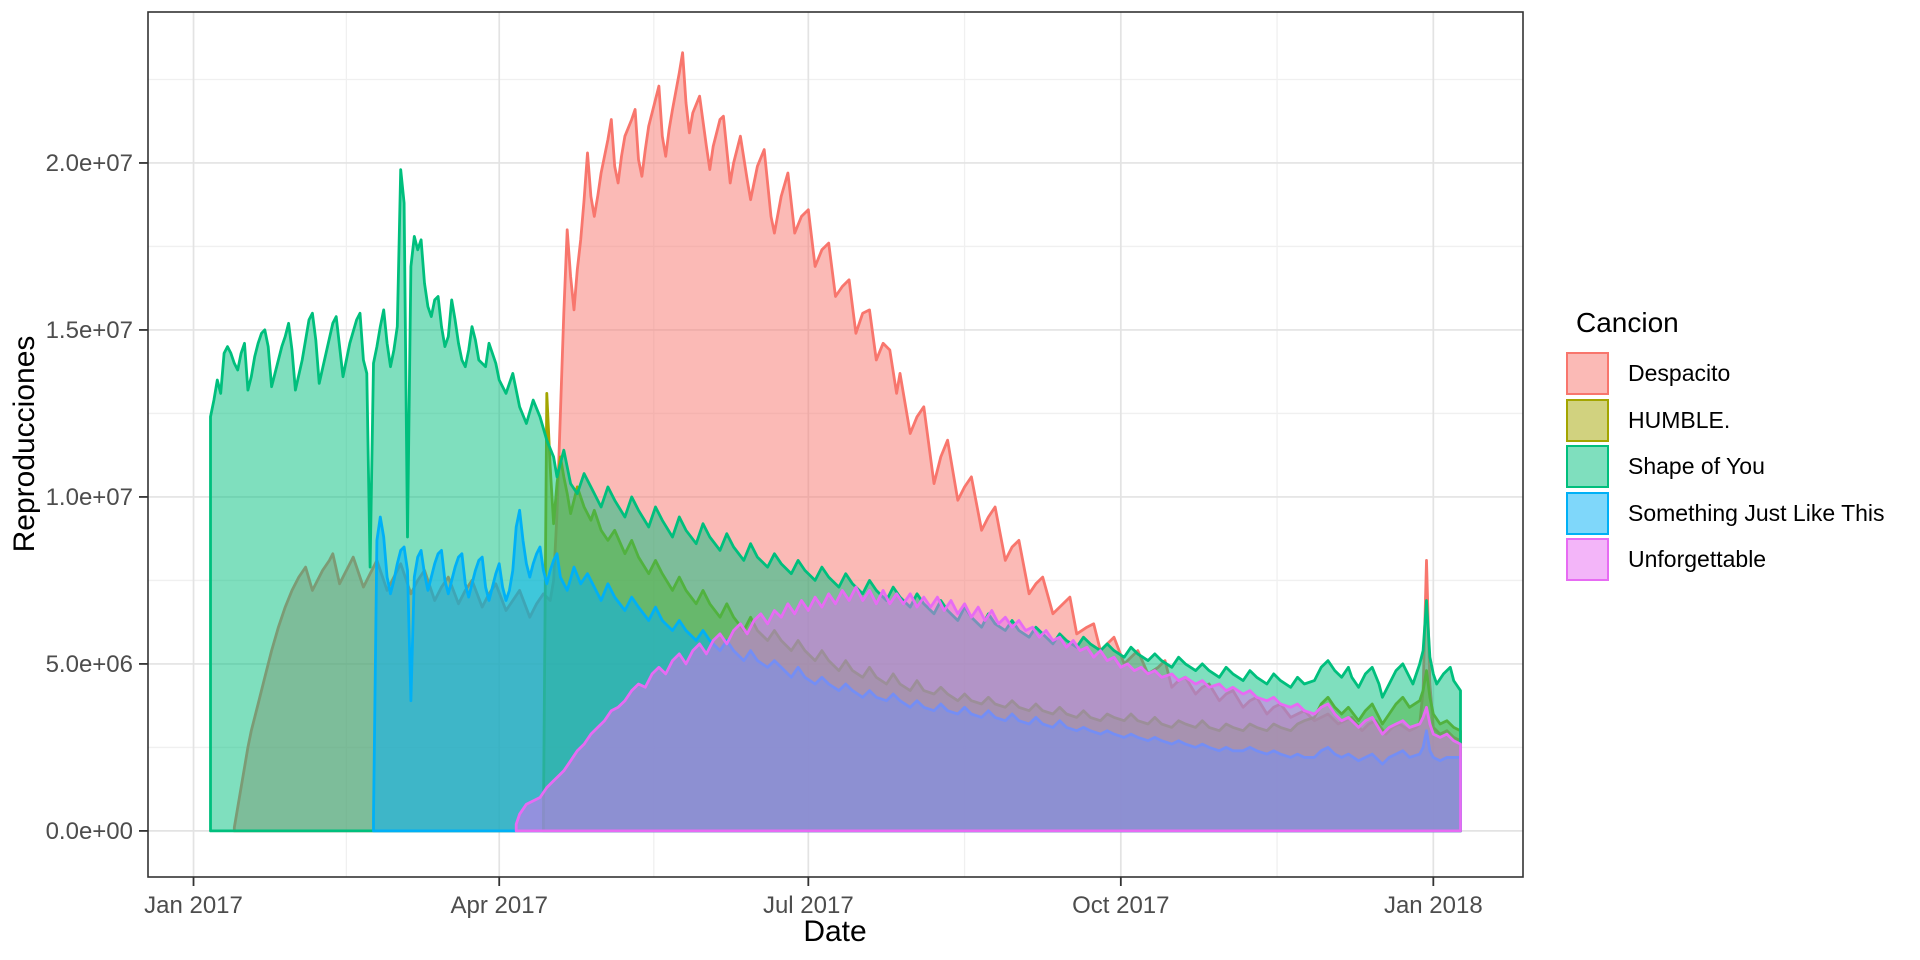 This screenshot has height=960, width=1920. Describe the element at coordinates (1587, 559) in the screenshot. I see `legend-swatch-unforgettable` at that location.